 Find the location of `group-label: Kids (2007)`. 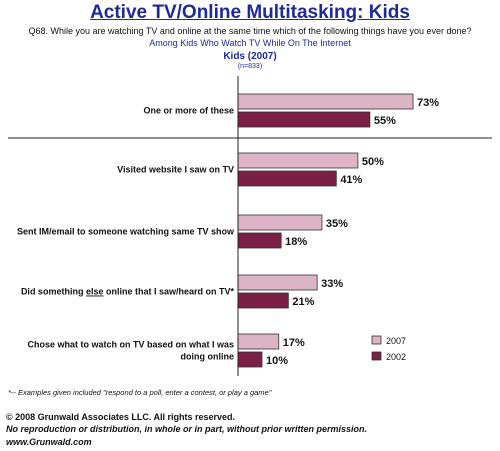

group-label: Kids (2007) is located at coordinates (250, 56).